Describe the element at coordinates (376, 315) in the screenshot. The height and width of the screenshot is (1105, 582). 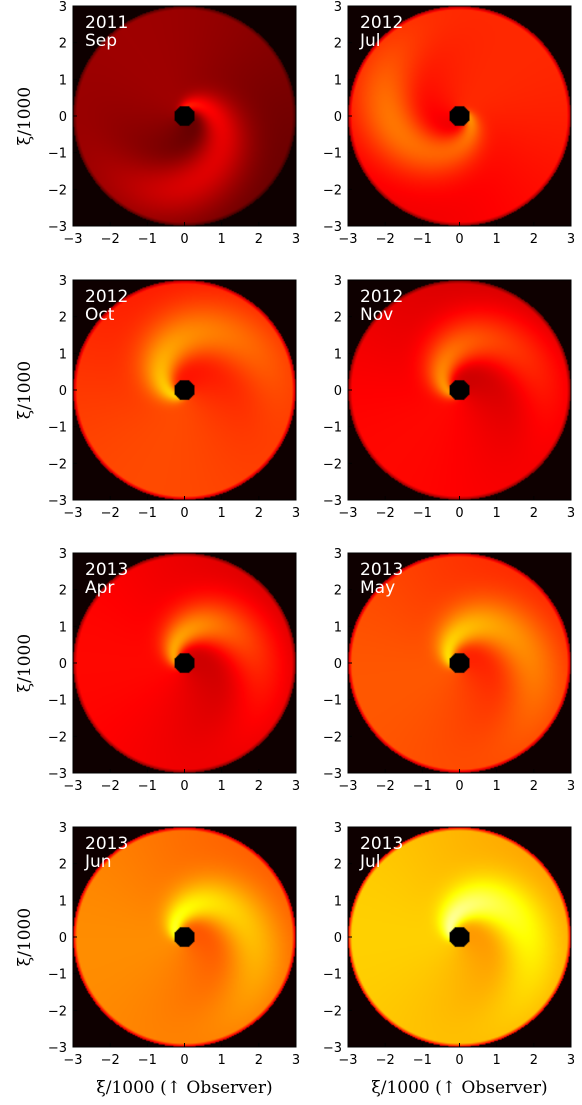
I see `panel-month-label: Nov` at that location.